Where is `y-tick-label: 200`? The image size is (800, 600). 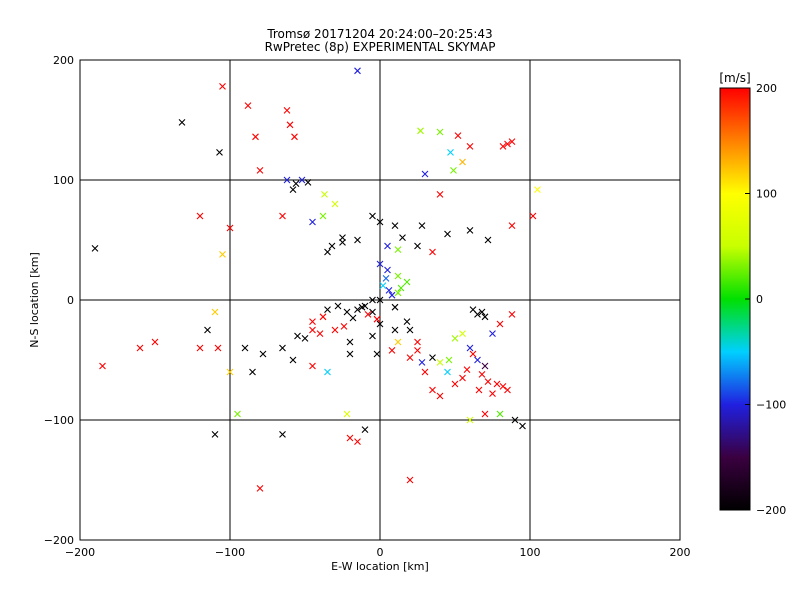
y-tick-label: 200 is located at coordinates (63, 60).